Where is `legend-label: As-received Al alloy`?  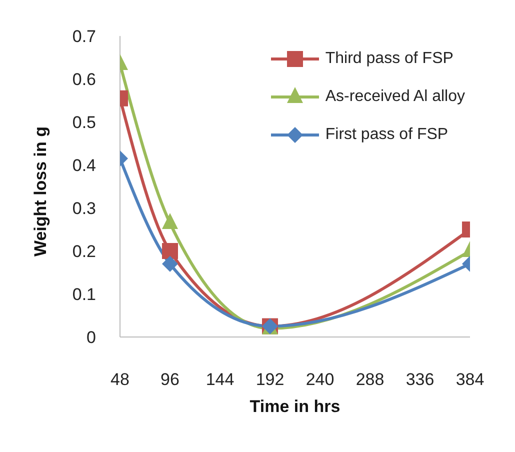 legend-label: As-received Al alloy is located at coordinates (395, 97).